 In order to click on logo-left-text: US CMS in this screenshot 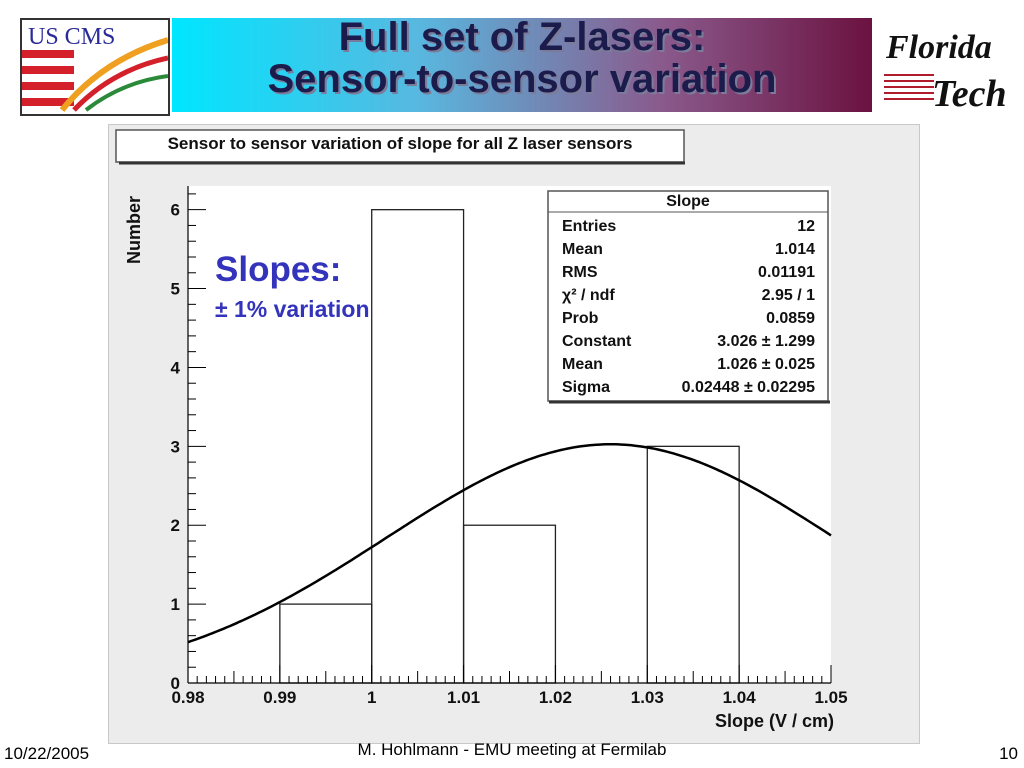, I will do `click(71, 37)`.